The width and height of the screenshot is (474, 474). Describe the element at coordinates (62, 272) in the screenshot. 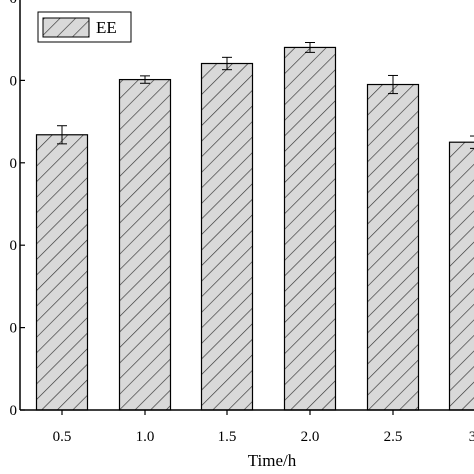

I see `bar-0.5` at that location.